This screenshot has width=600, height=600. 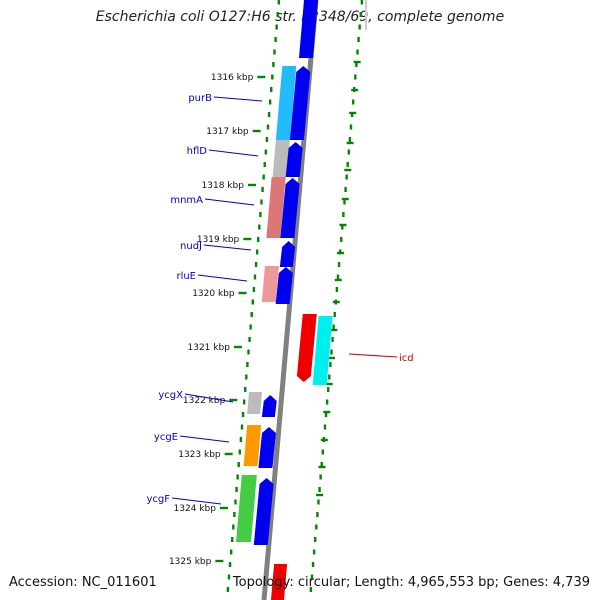 I want to click on tick-label: 1317 kbp, so click(x=227, y=132).